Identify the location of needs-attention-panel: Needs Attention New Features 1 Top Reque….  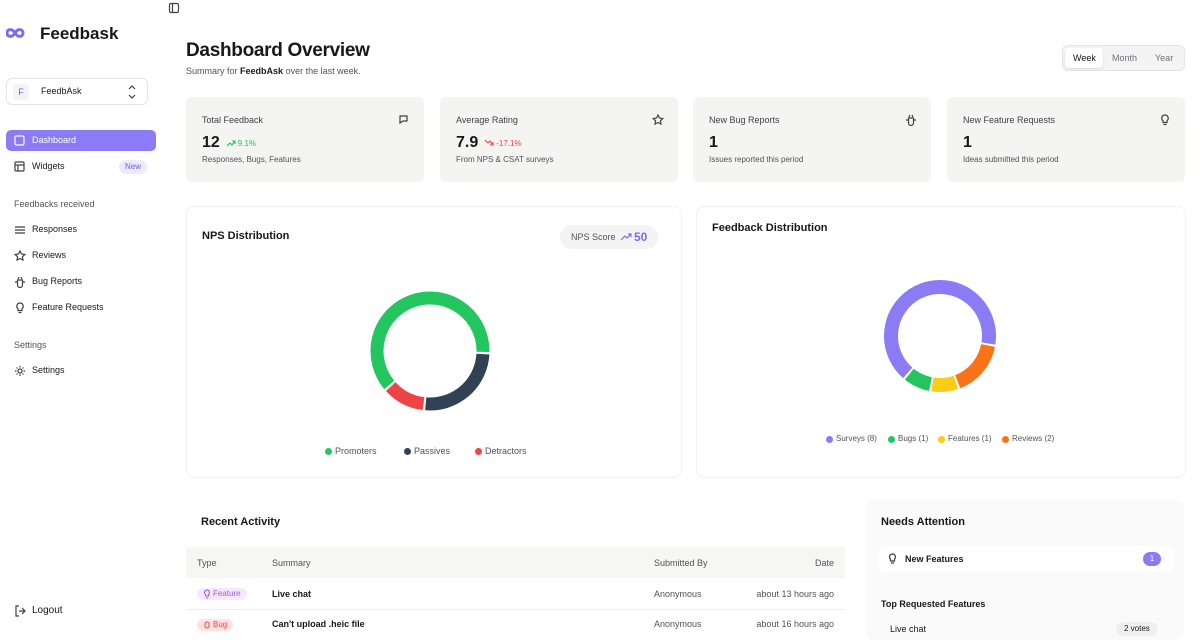
(1025, 570).